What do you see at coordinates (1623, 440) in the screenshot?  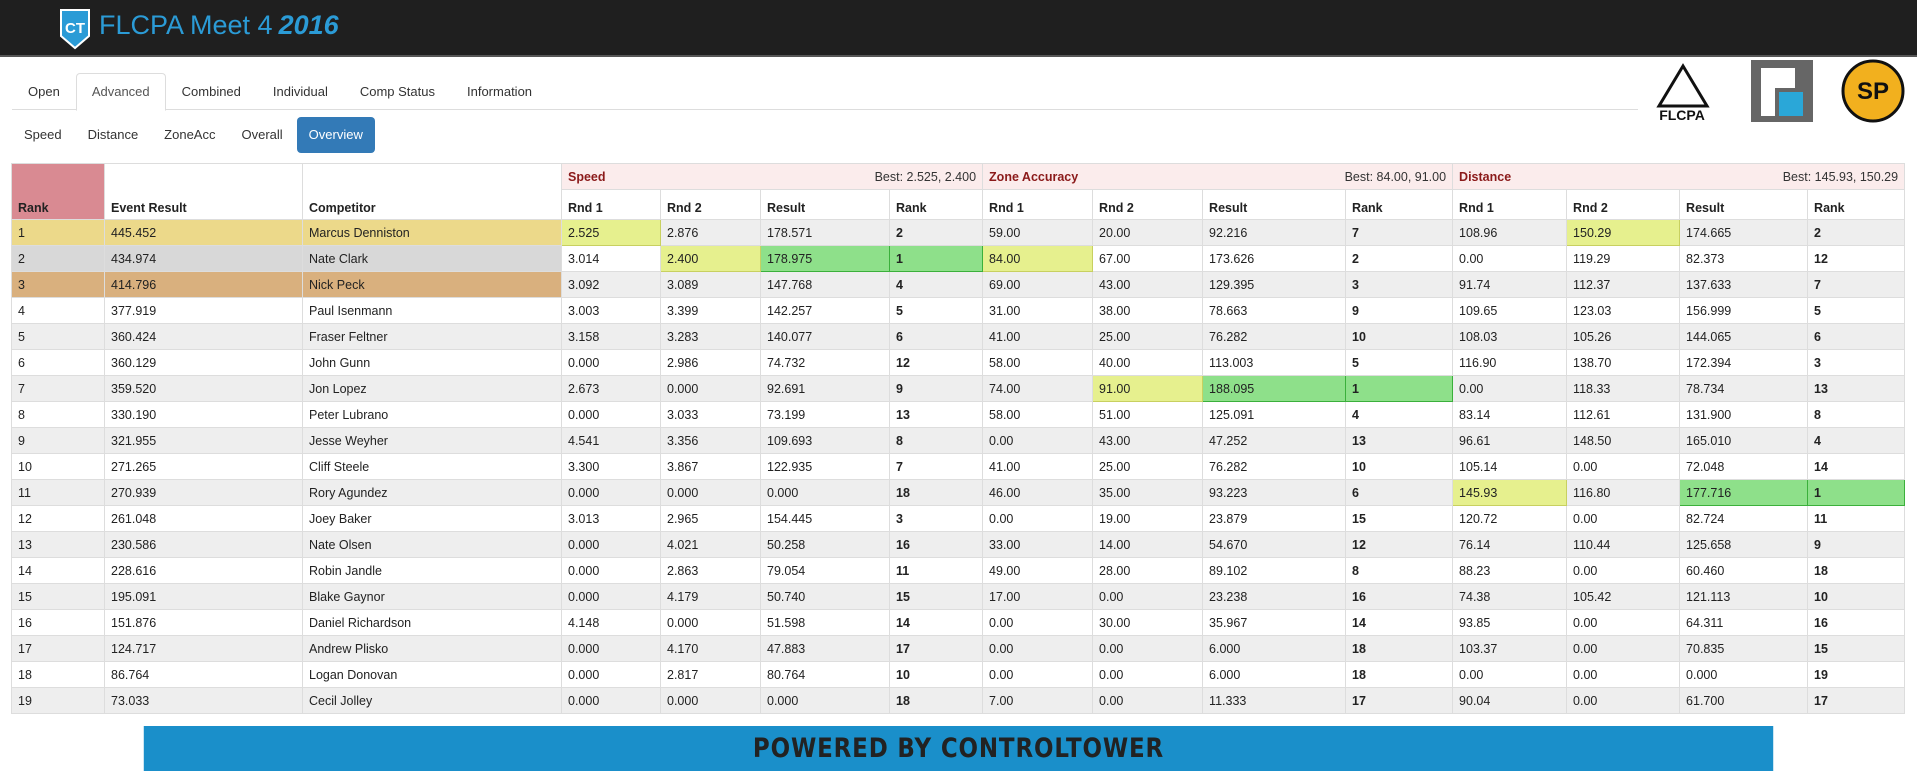 I see `cell: 148.50` at bounding box center [1623, 440].